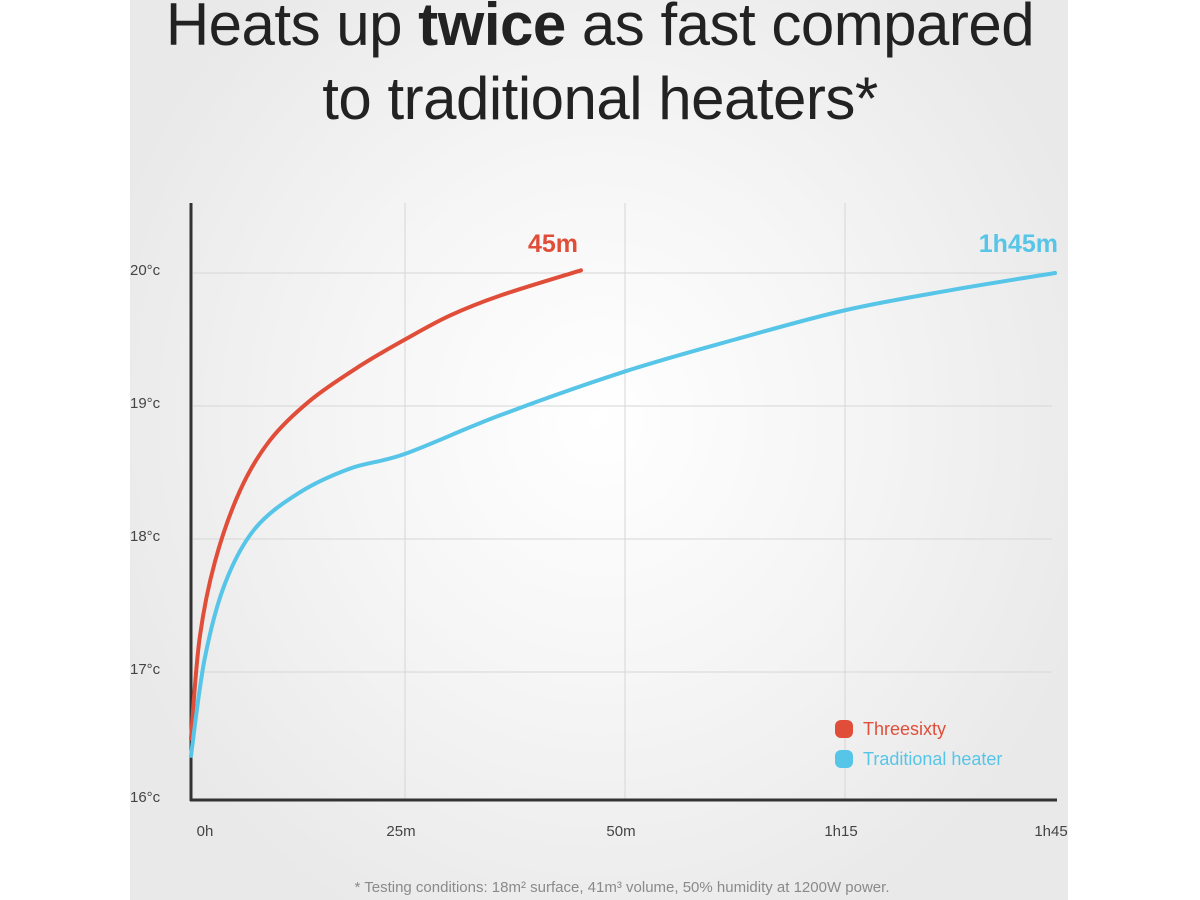  What do you see at coordinates (145, 403) in the screenshot?
I see `y-tick-label: 19°c` at bounding box center [145, 403].